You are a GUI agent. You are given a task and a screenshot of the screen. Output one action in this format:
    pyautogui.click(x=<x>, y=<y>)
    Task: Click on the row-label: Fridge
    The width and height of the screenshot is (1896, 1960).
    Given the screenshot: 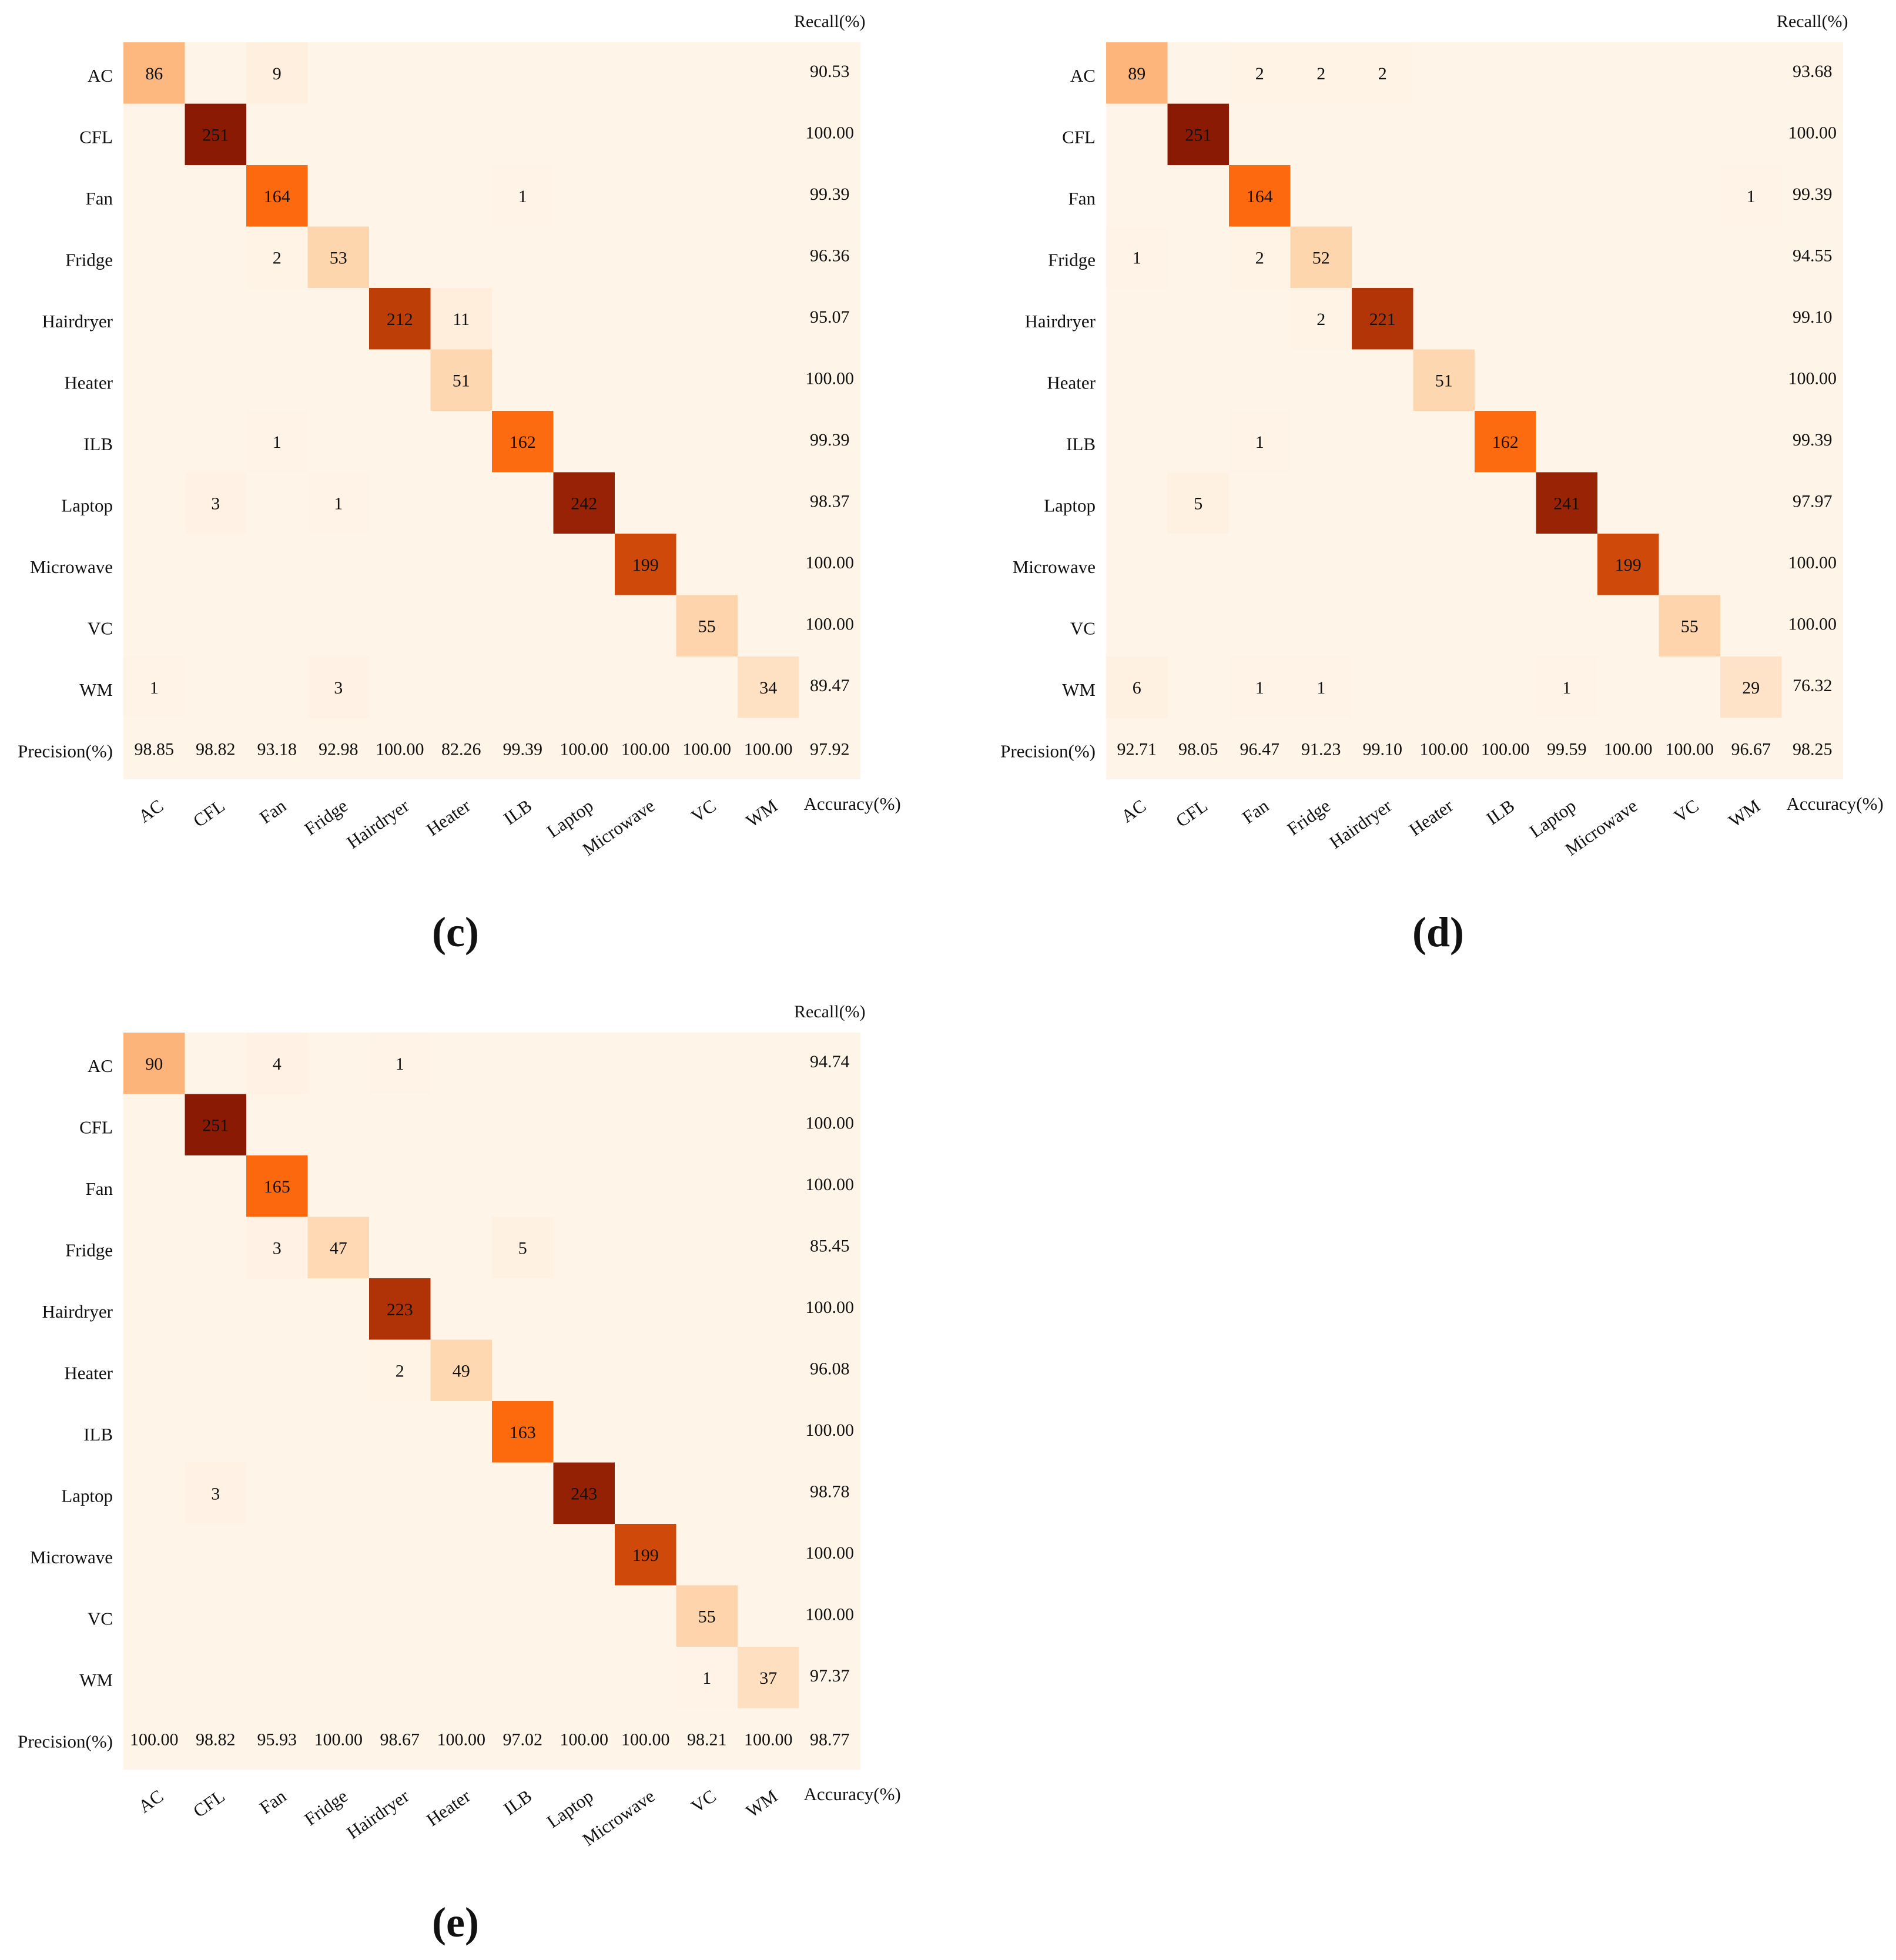 What is the action you would take?
    pyautogui.click(x=89, y=1250)
    